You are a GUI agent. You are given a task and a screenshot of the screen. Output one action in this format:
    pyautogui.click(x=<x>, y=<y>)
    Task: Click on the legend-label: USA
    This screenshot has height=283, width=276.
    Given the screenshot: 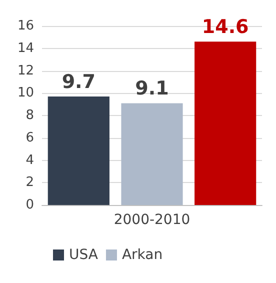 What is the action you would take?
    pyautogui.click(x=83, y=255)
    